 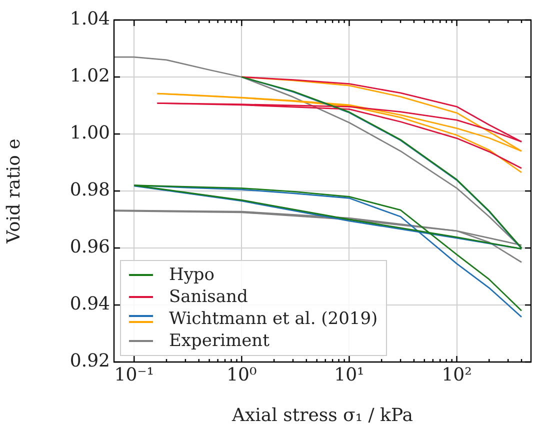 I want to click on legend-label: Sanisand, so click(x=208, y=297).